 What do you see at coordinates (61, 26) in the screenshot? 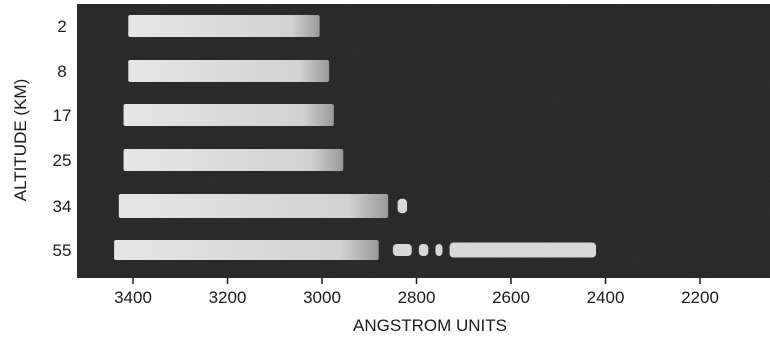
I see `y-tick-label: 2` at bounding box center [61, 26].